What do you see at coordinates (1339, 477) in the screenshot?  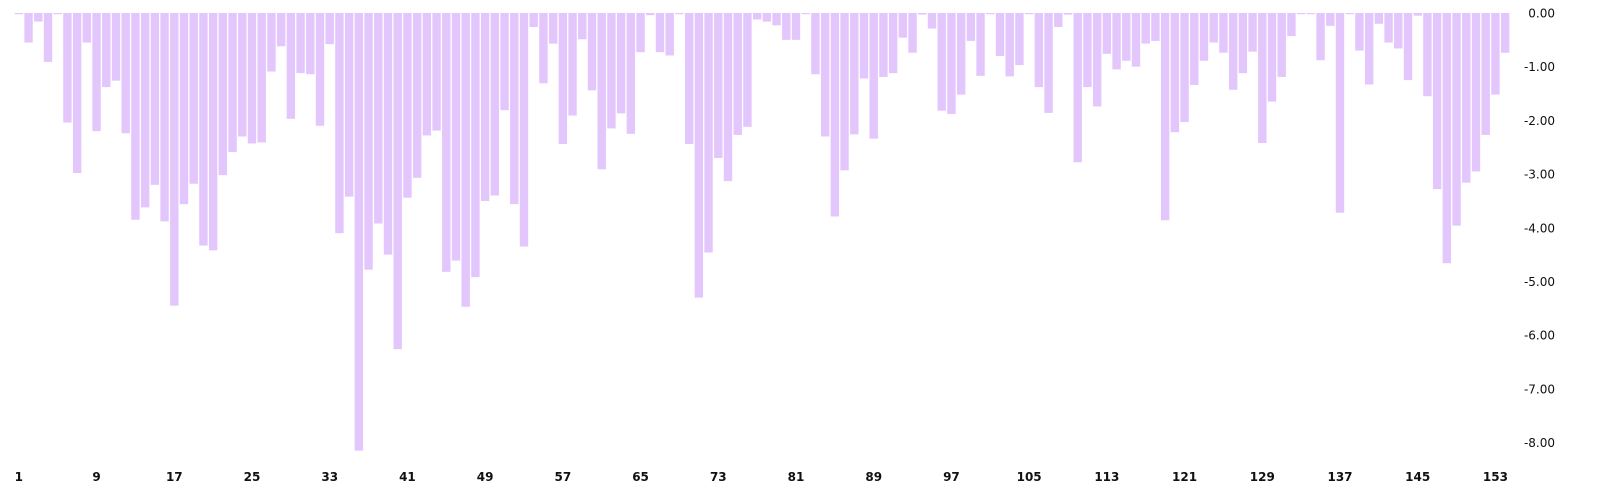 I see `x-tick-label: 137` at bounding box center [1339, 477].